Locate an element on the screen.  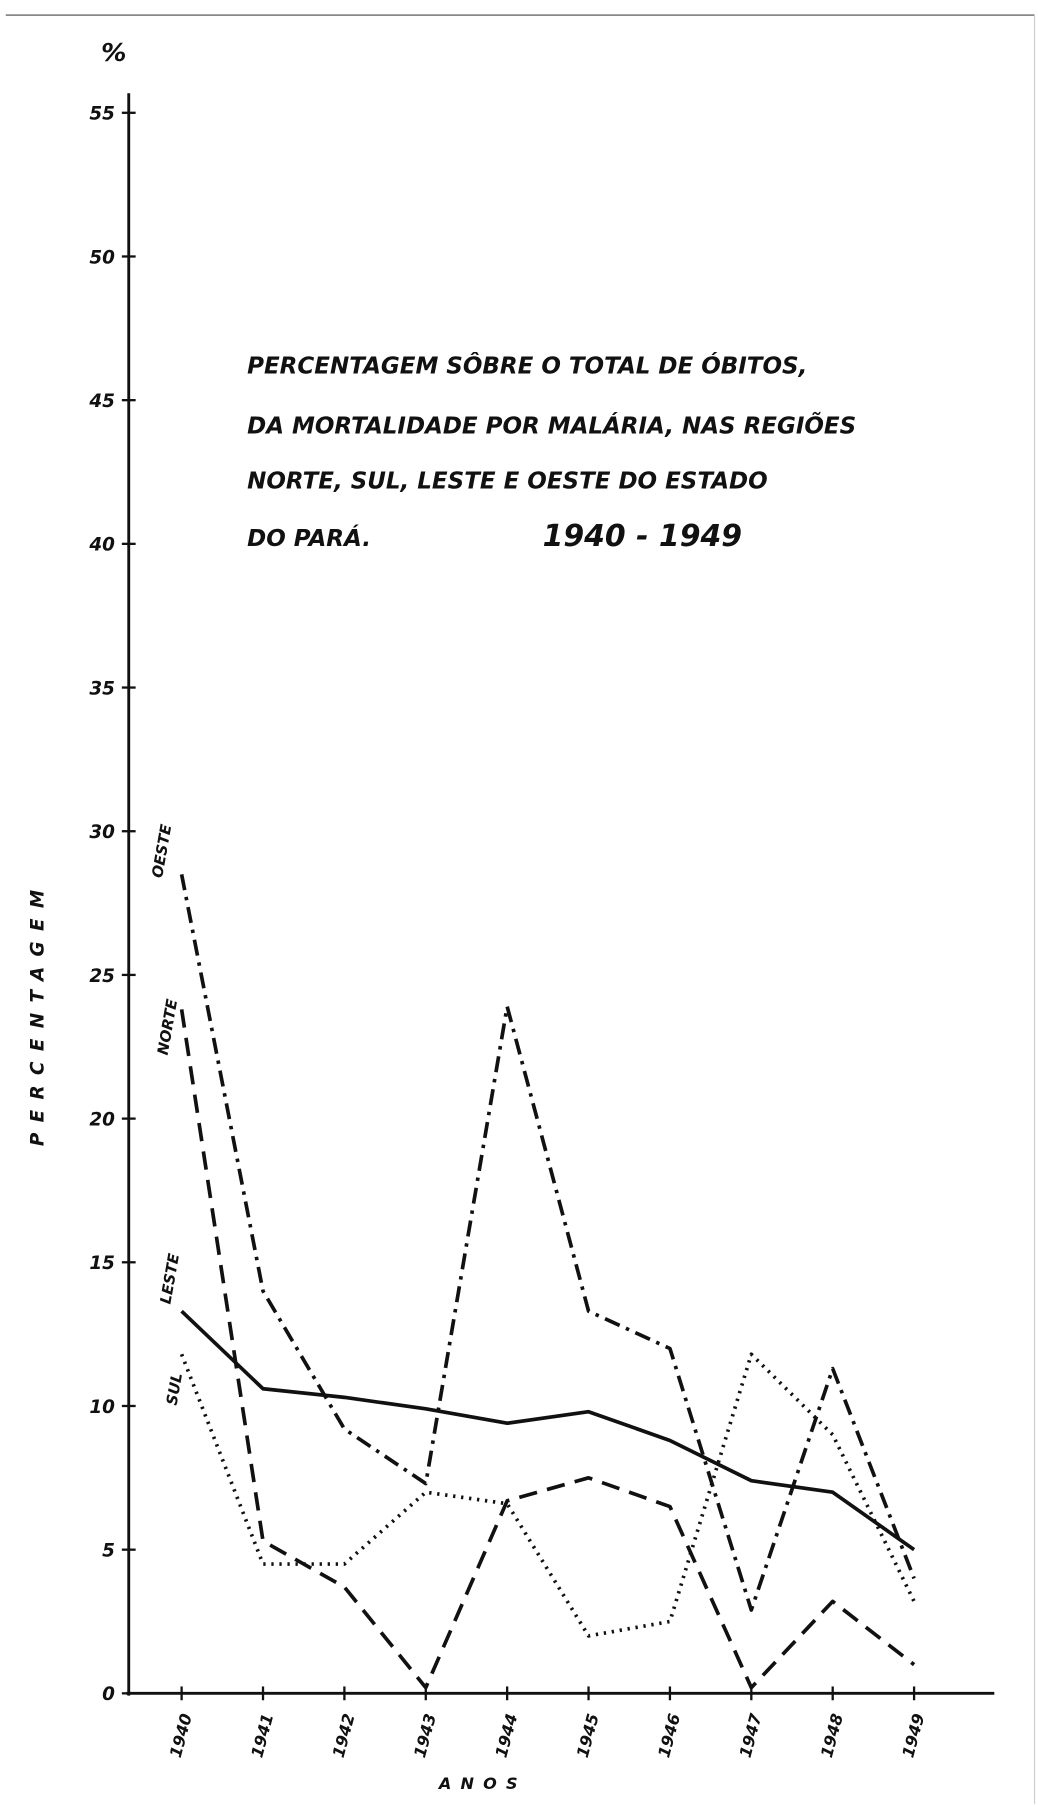
y-tick-label: 15 is located at coordinates (102, 1263).